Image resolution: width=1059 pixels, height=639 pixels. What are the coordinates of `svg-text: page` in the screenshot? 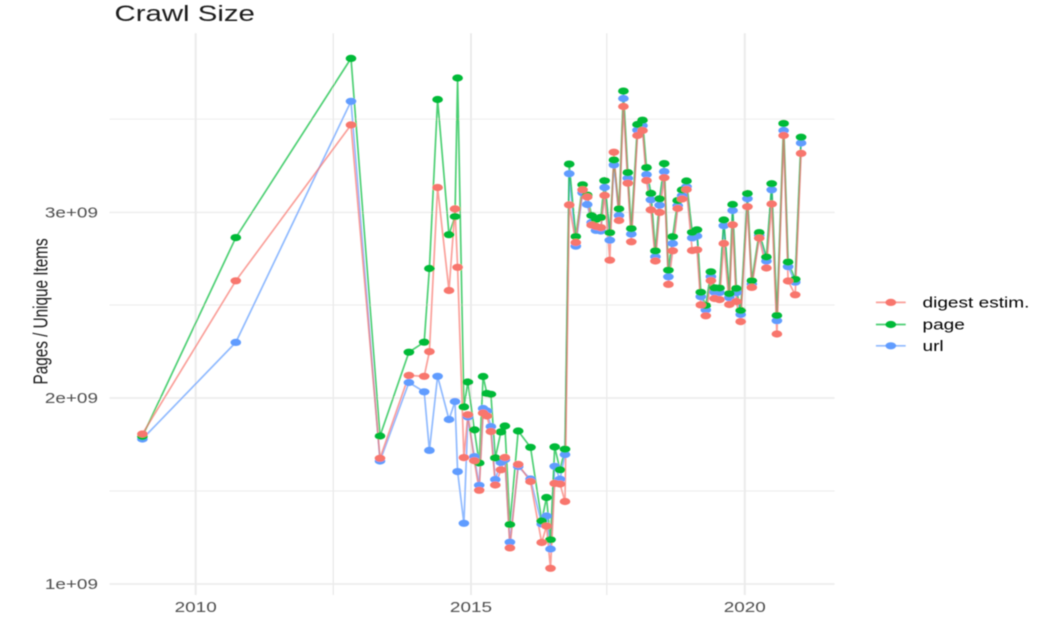 It's located at (943, 325).